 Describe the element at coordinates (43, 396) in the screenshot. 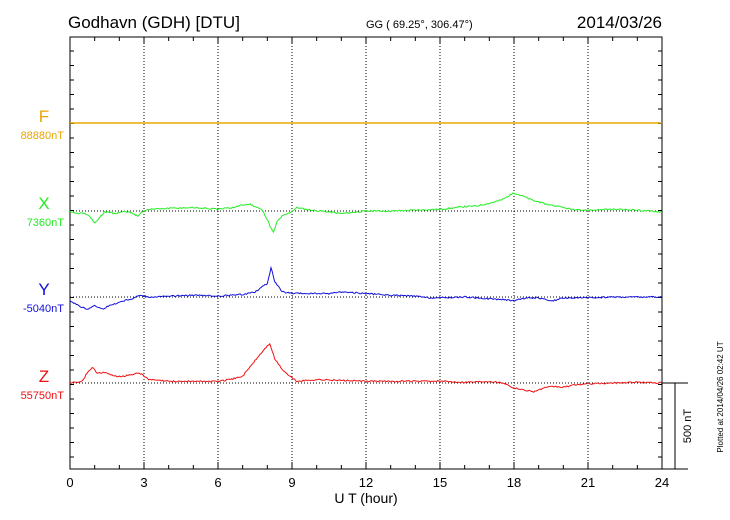

I see `series-z-baseline-label: 55750nT` at that location.